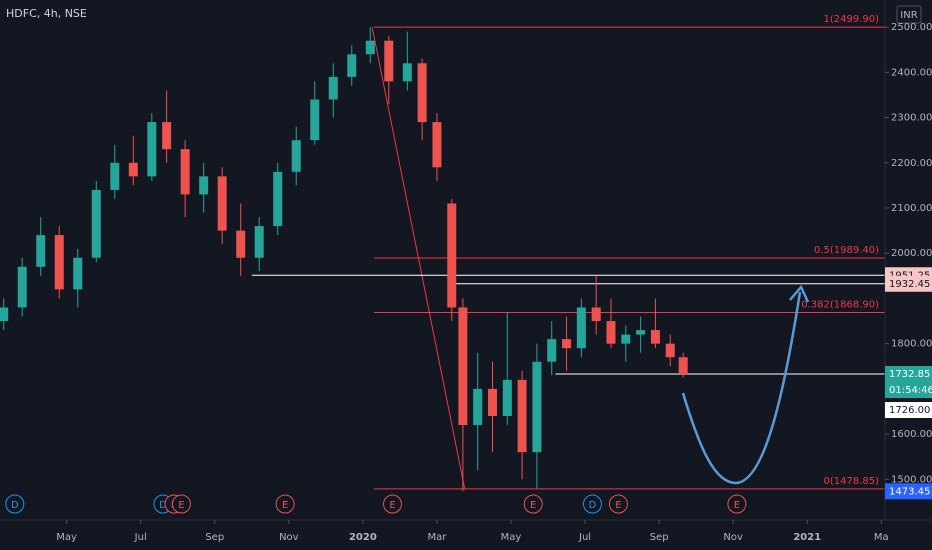 The width and height of the screenshot is (932, 550). I want to click on y-tick-label: 2200.00, so click(911, 163).